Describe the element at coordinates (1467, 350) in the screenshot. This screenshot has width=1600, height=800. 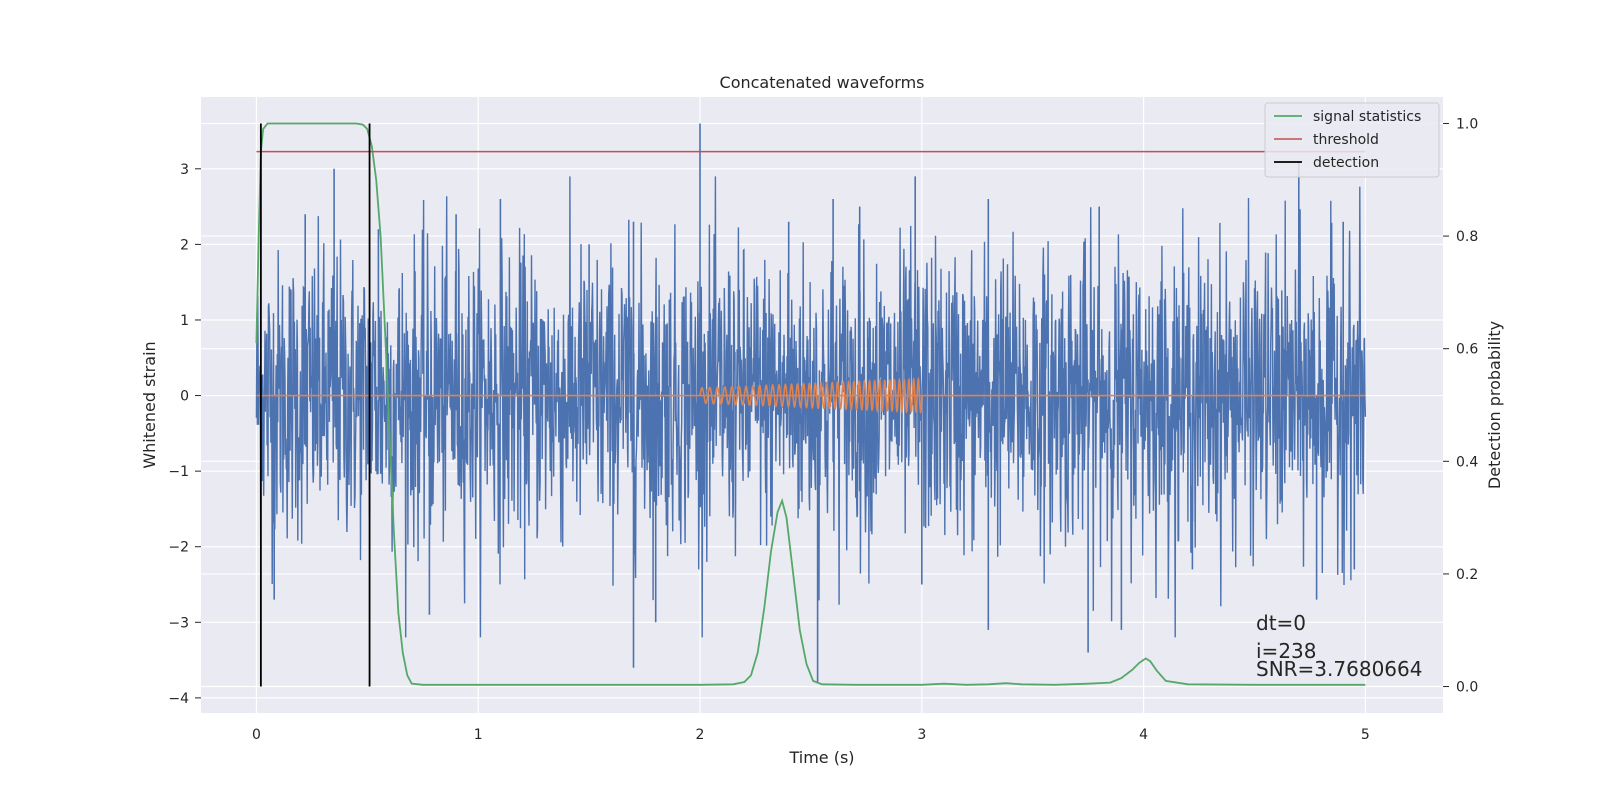
I see `y2-tick-label: 0.6` at that location.